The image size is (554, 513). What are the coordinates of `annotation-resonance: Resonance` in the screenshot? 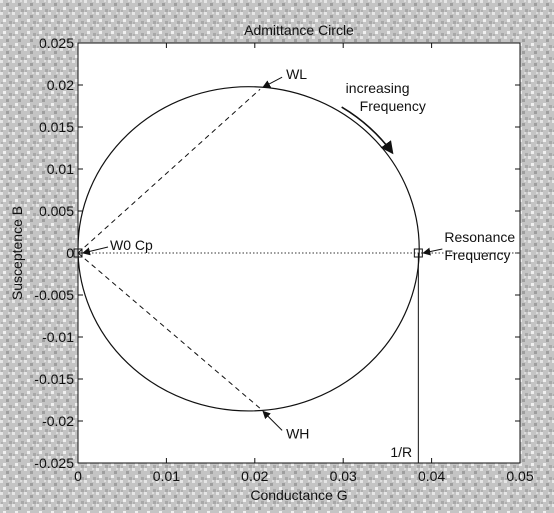 It's located at (479, 237).